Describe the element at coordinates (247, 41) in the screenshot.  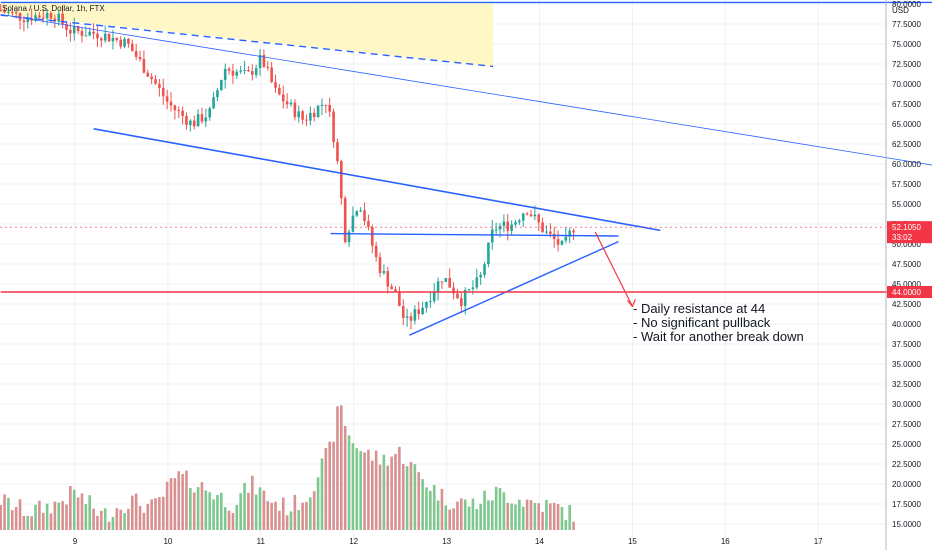
I see `dashed-trendline` at that location.